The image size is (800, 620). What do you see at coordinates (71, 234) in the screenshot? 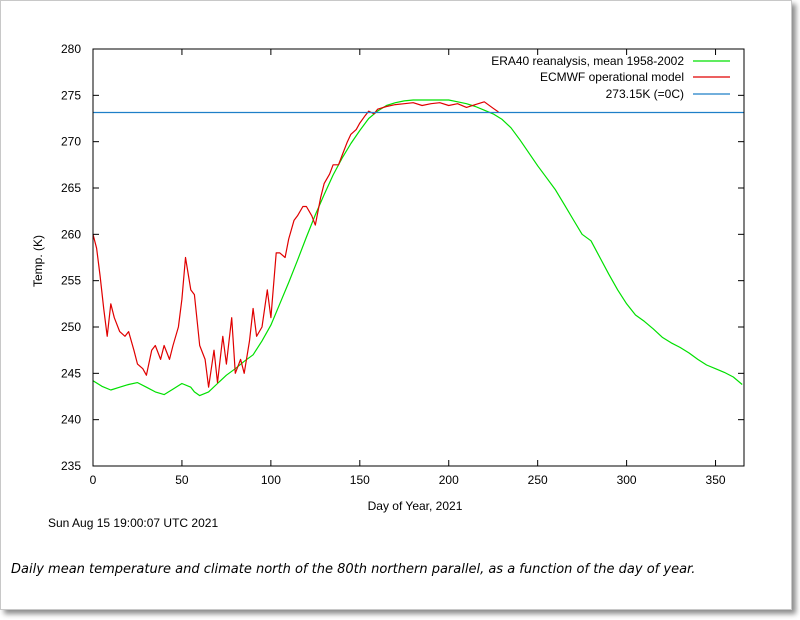
I see `y-tick-label: 260` at bounding box center [71, 234].